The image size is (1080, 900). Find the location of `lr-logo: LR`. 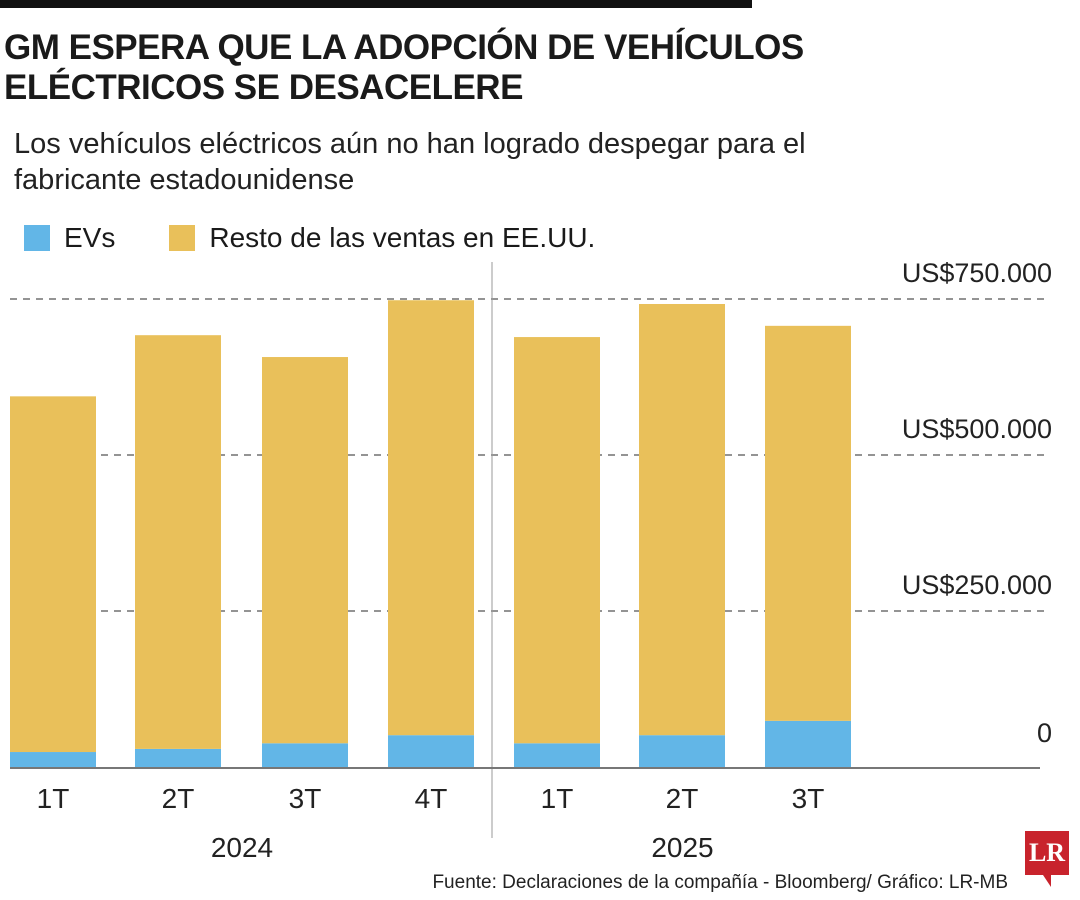

lr-logo: LR is located at coordinates (1047, 859).